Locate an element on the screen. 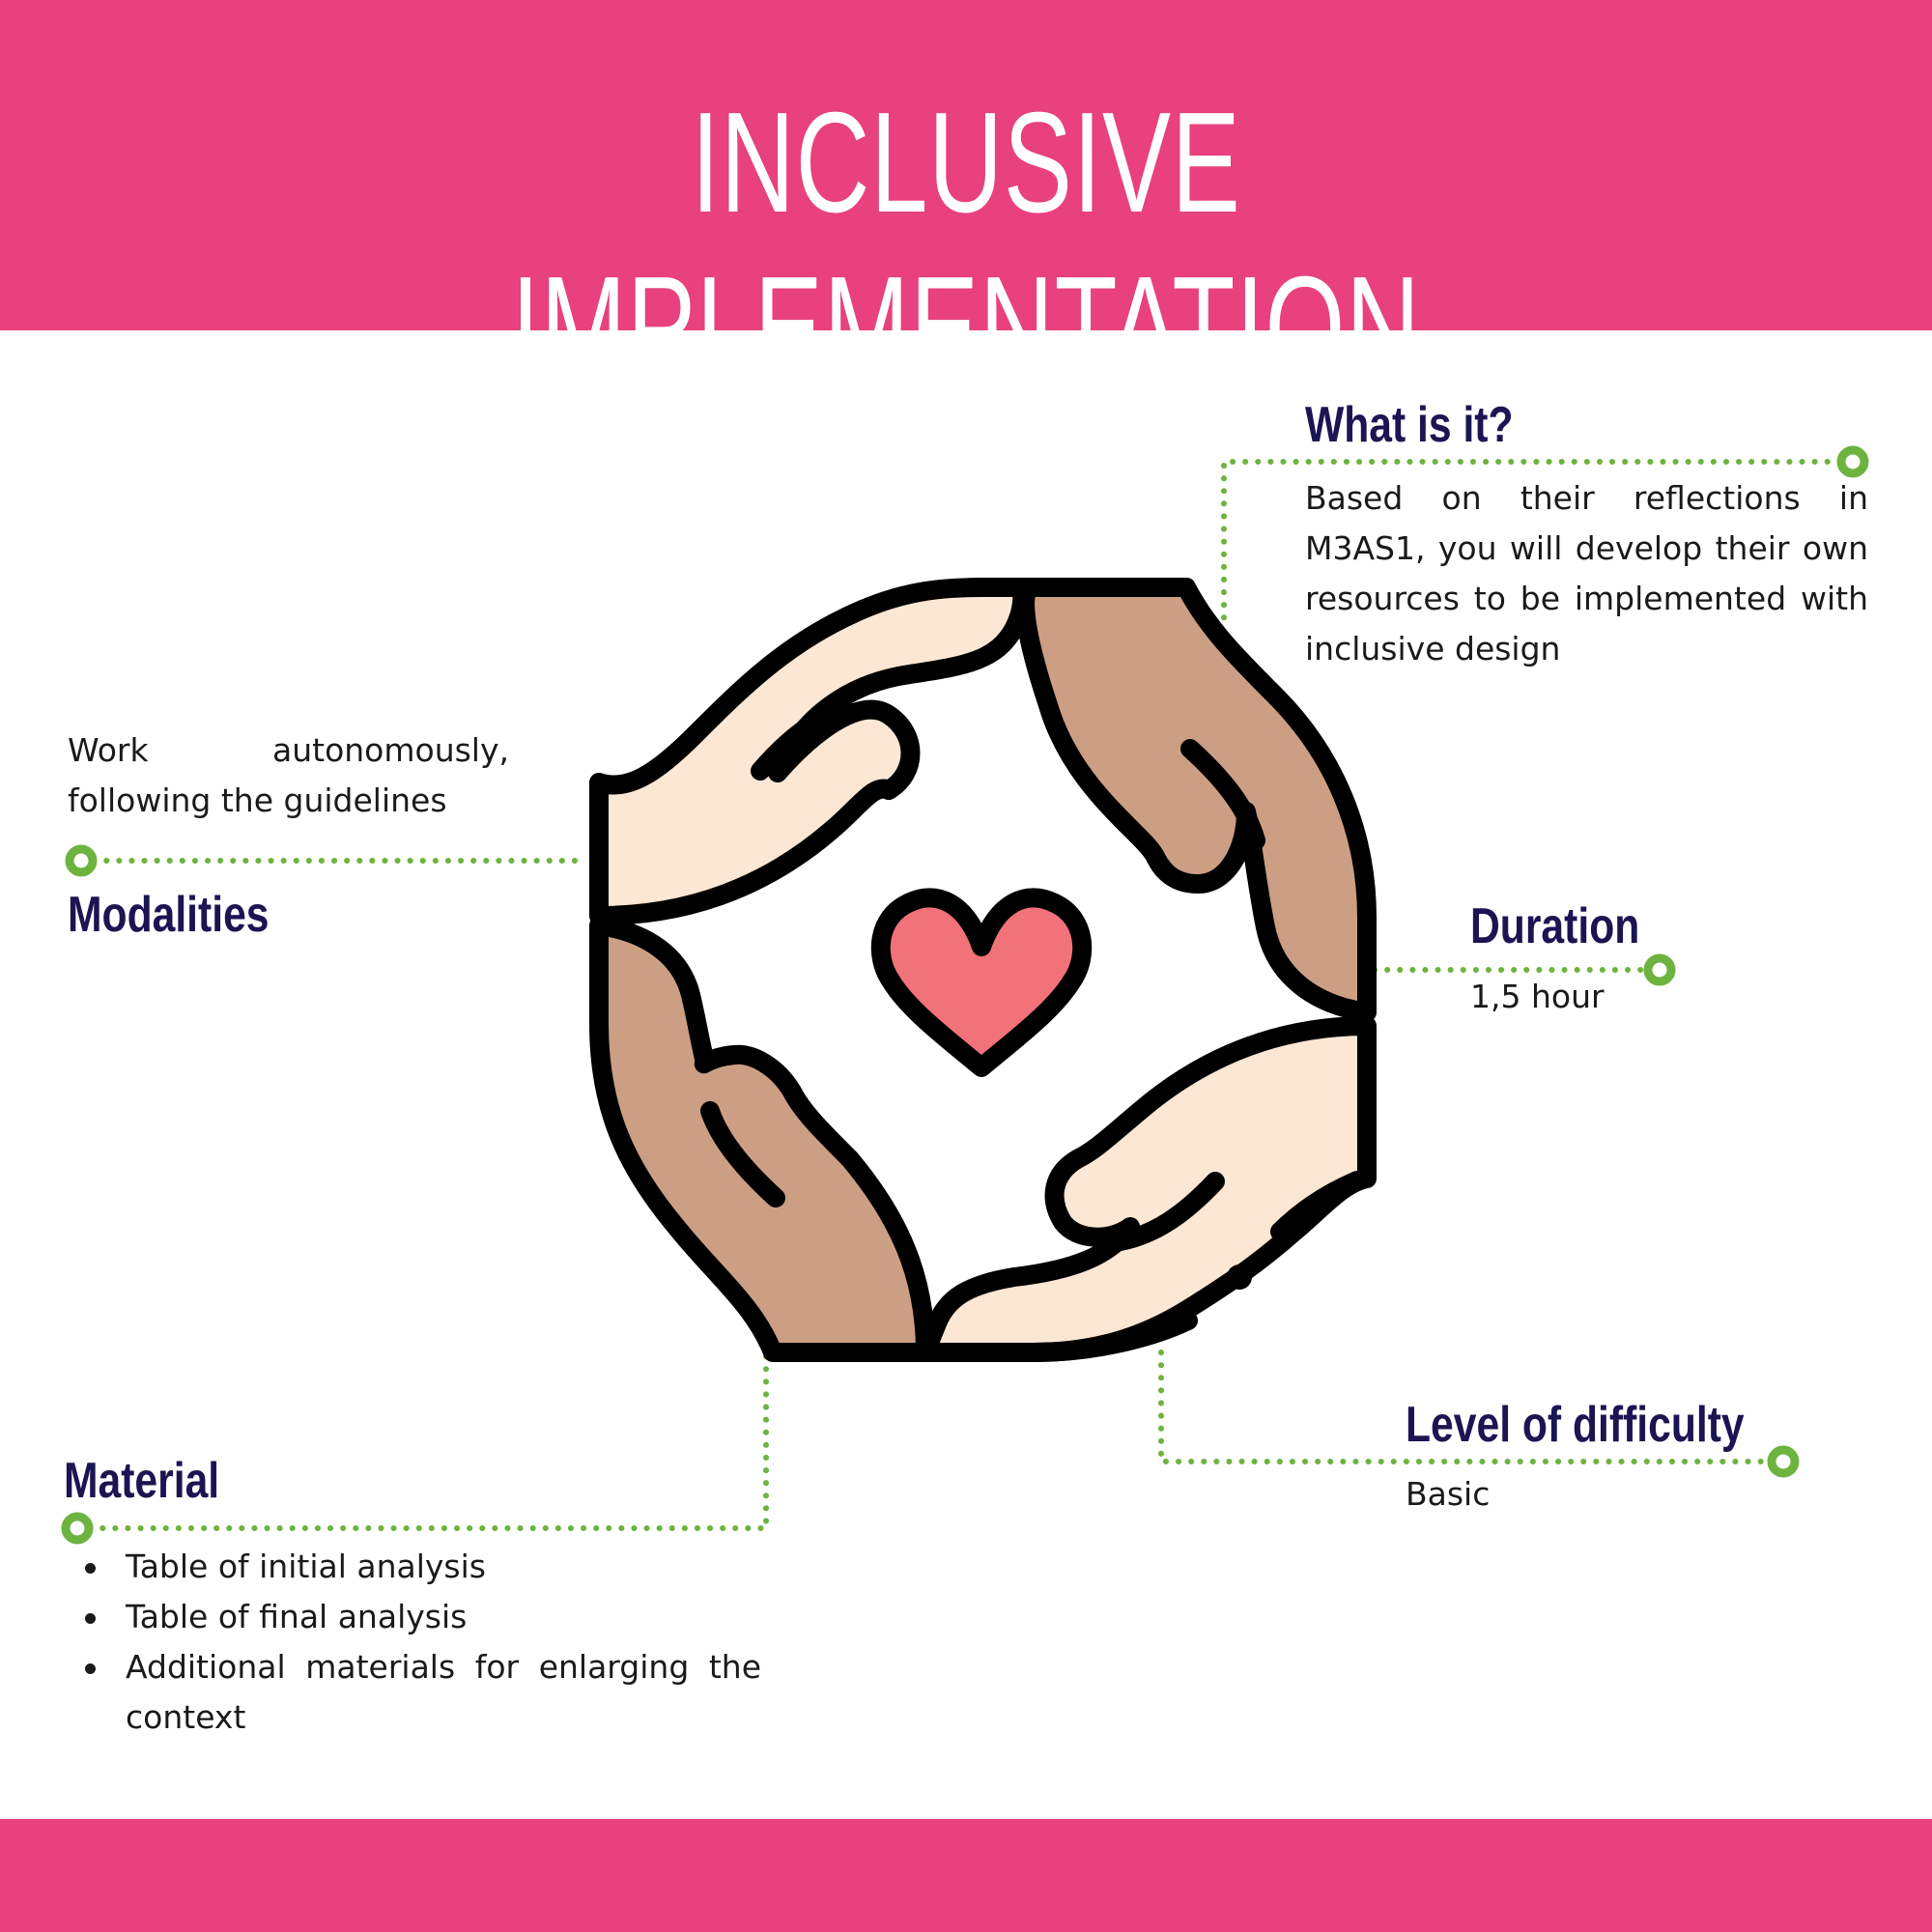 The width and height of the screenshot is (1932, 1932). connector-node-difficulty is located at coordinates (1783, 1461).